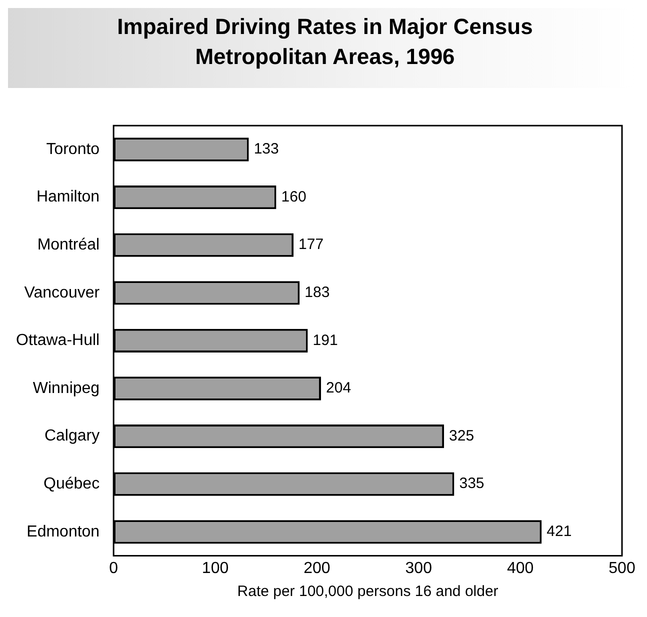 The height and width of the screenshot is (617, 647). Describe the element at coordinates (311, 245) in the screenshot. I see `data-label: 177` at that location.